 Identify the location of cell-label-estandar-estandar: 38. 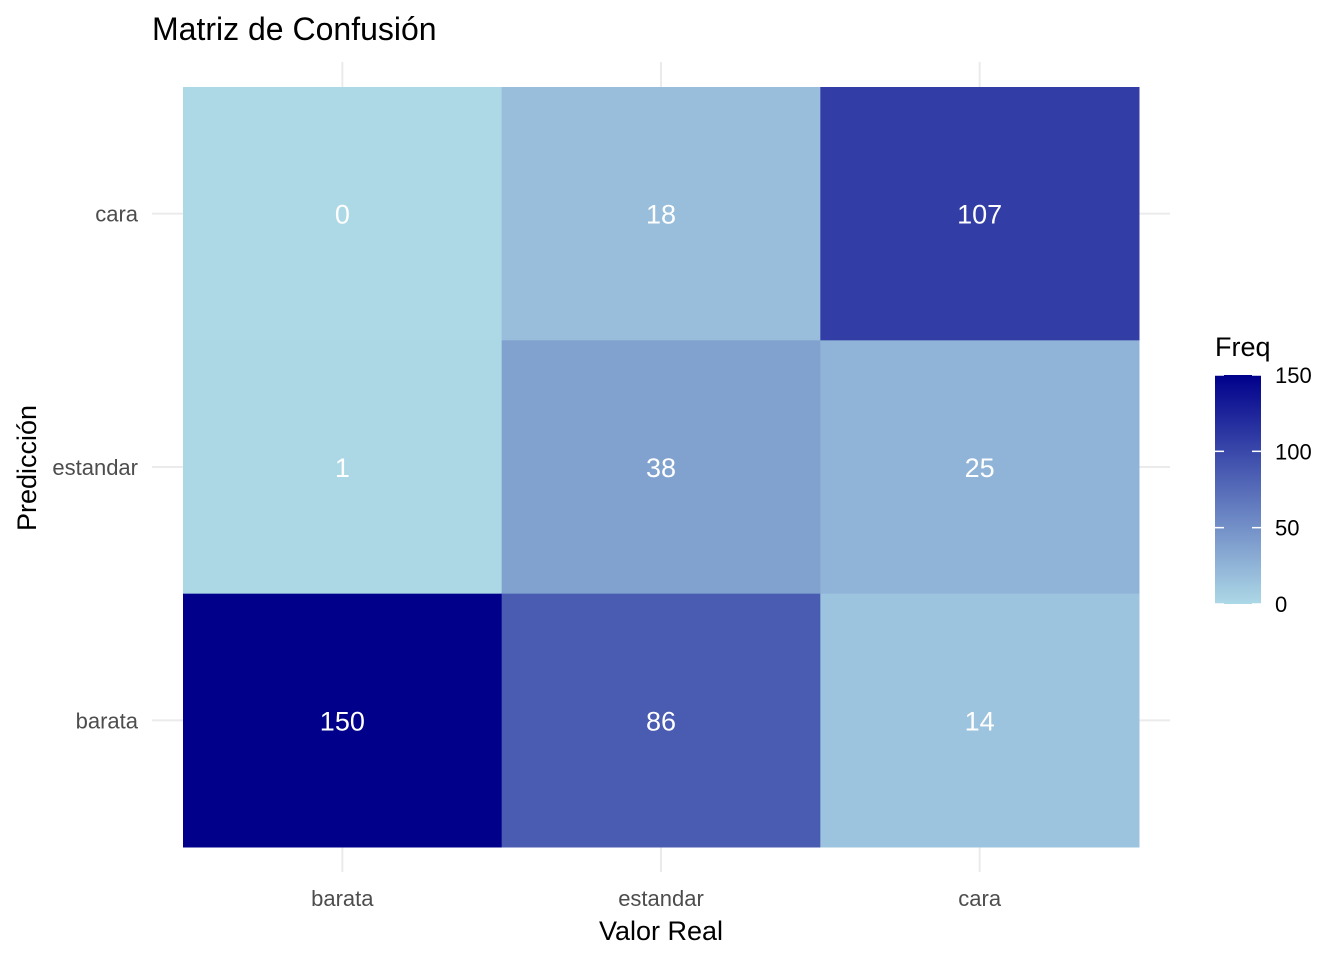
(661, 468).